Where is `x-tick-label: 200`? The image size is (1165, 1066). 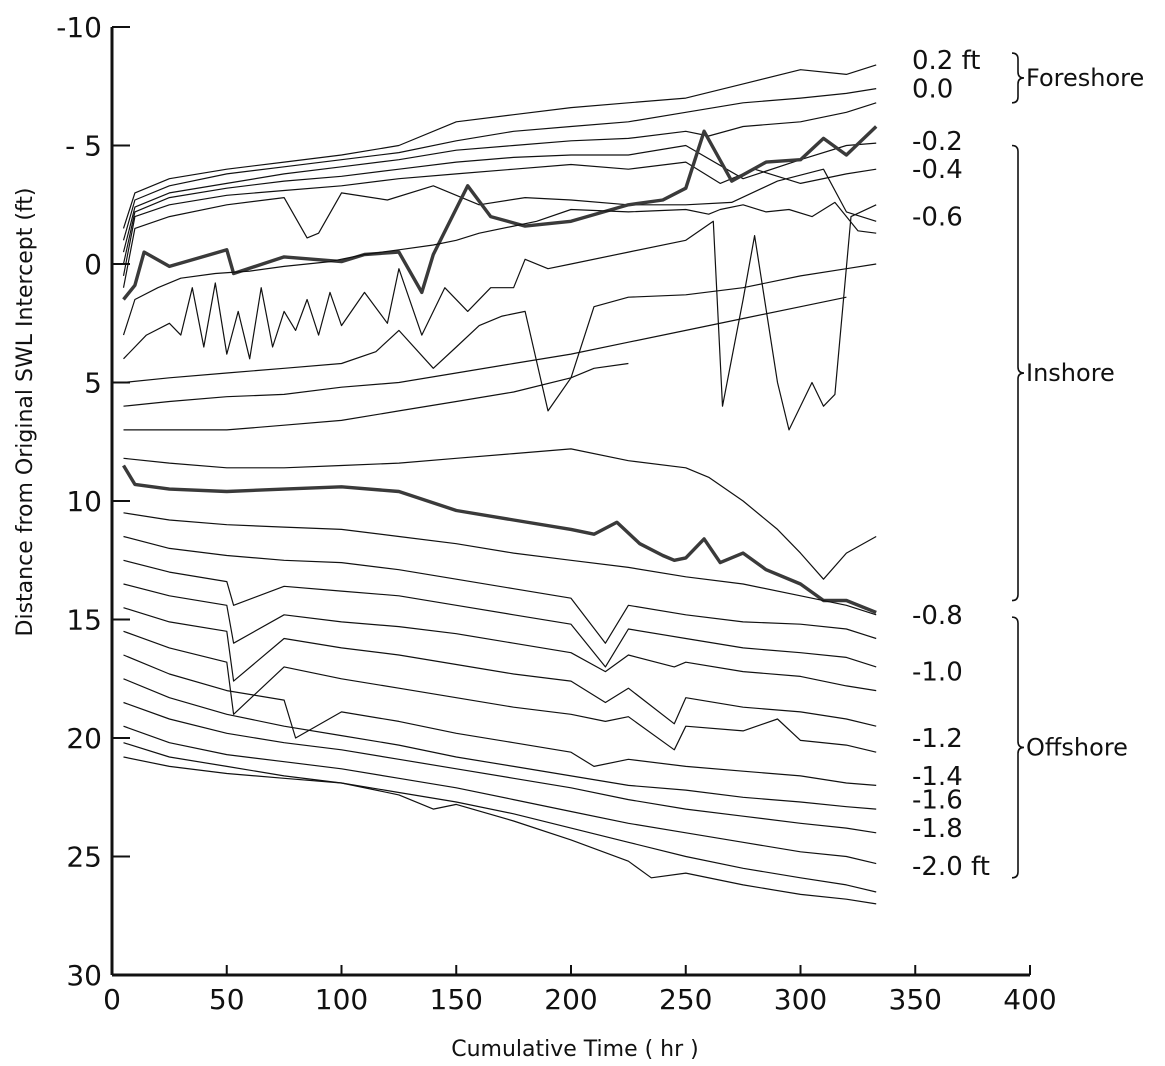
x-tick-label: 200 is located at coordinates (570, 999).